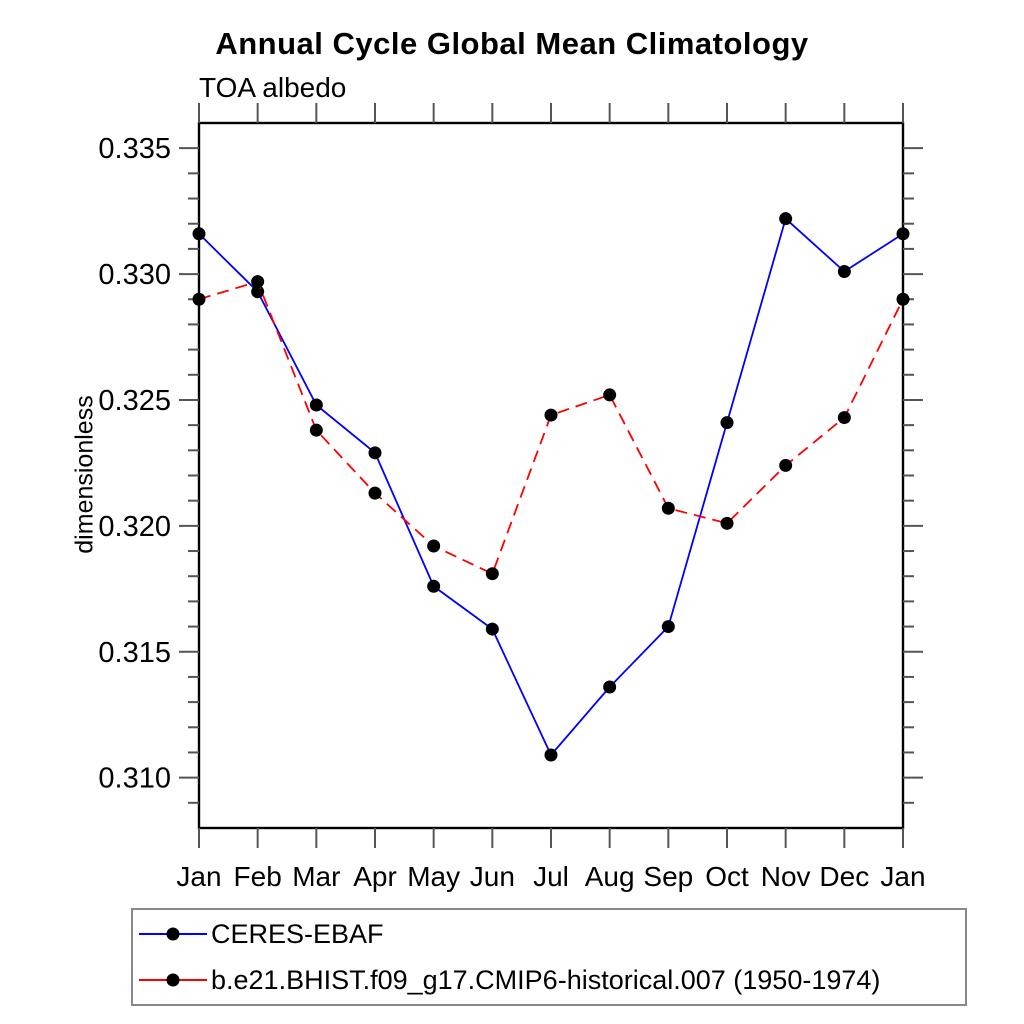 This screenshot has width=1024, height=1024. Describe the element at coordinates (134, 275) in the screenshot. I see `y-tick-label: 0.330` at that location.